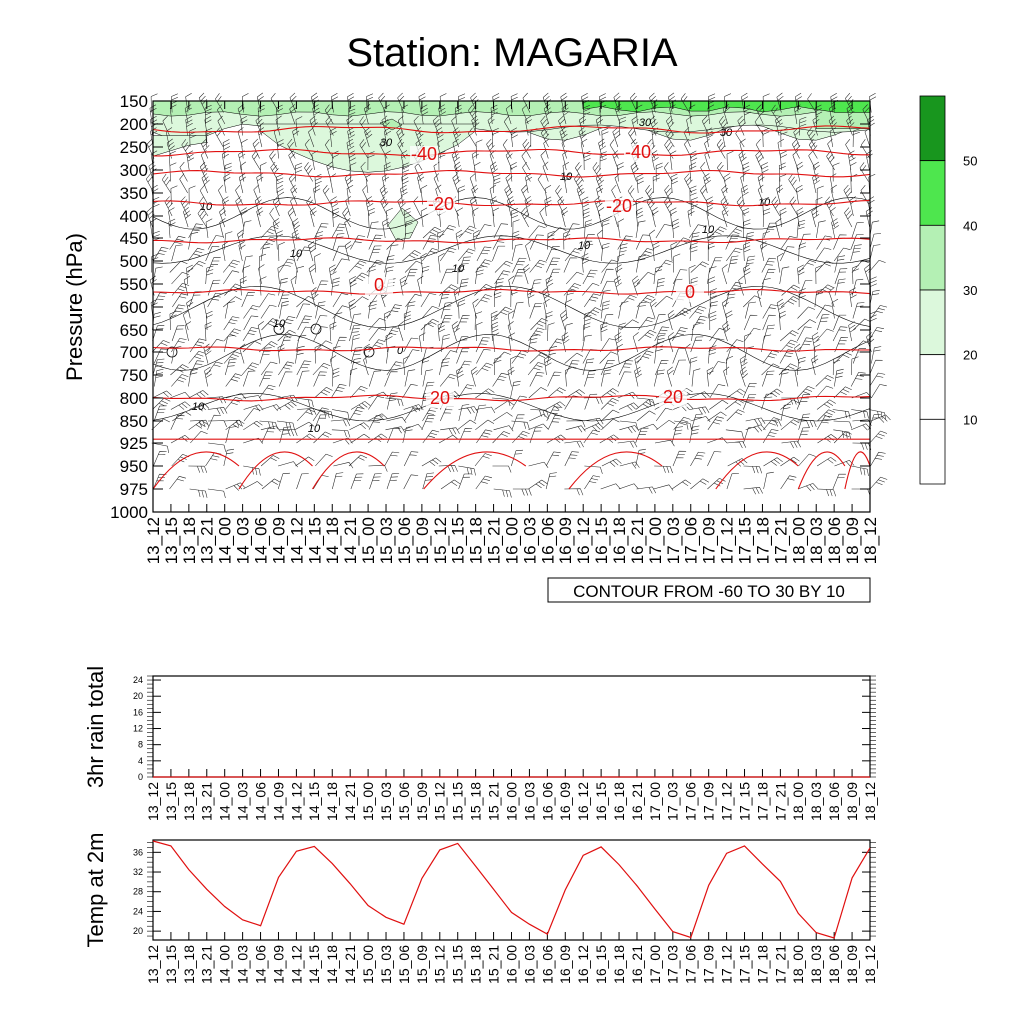  Describe the element at coordinates (476, 801) in the screenshot. I see `x-tick-label: 15_18` at that location.